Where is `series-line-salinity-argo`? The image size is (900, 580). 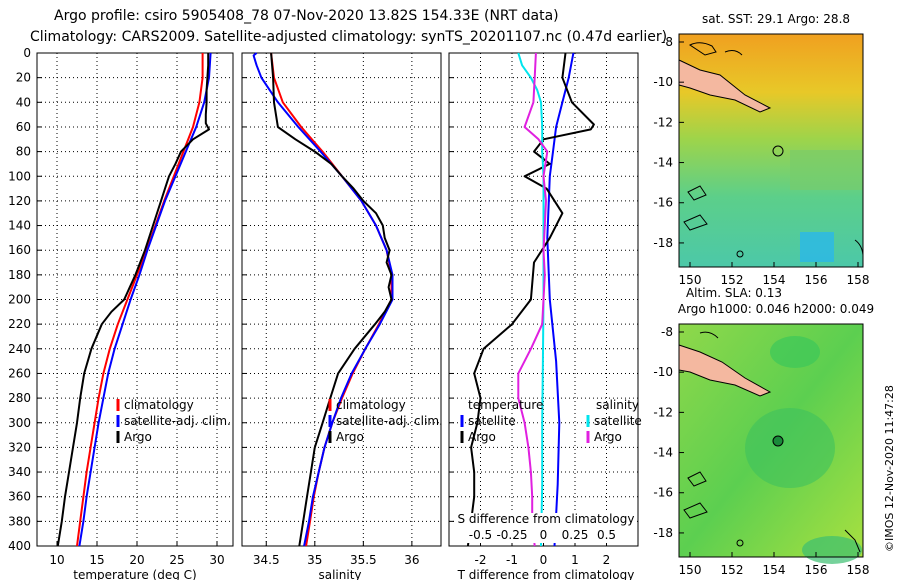
series-line-salinity-argo is located at coordinates (533, 299).